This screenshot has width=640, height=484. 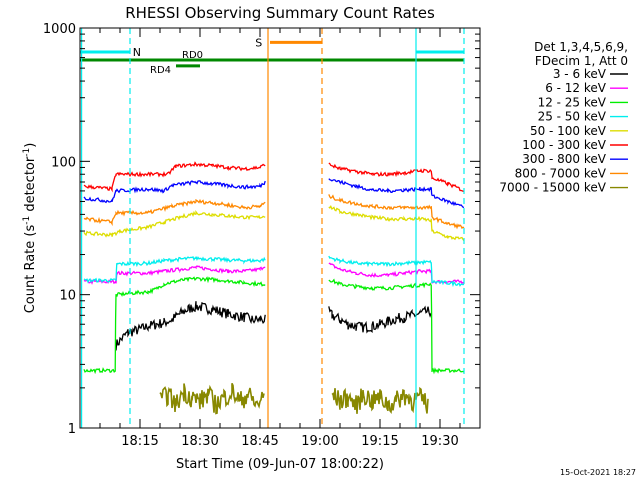 What do you see at coordinates (564, 159) in the screenshot?
I see `legend-label-7: 300 - 800 keV` at bounding box center [564, 159].